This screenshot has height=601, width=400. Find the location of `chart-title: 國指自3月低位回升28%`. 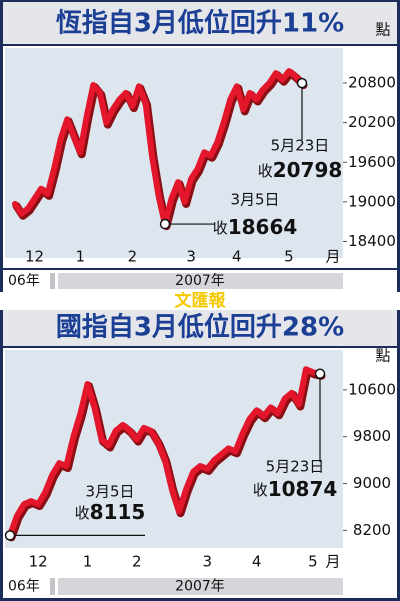

chart-title: 國指自3月低位回升28% is located at coordinates (200, 327).